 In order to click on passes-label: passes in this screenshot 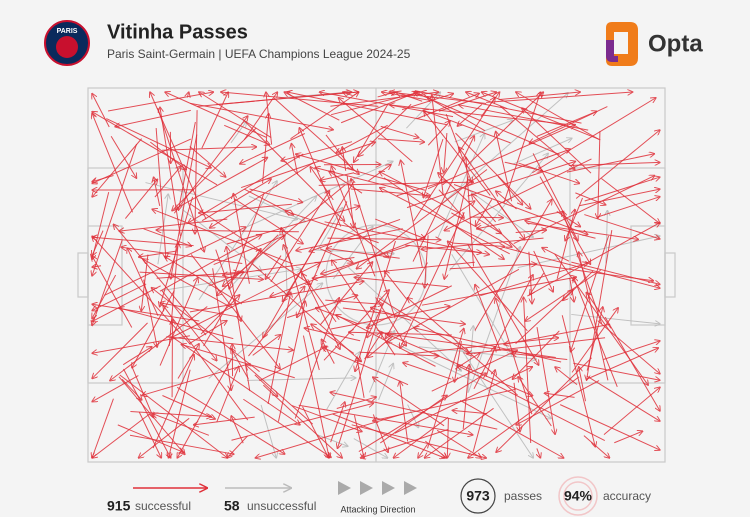, I will do `click(523, 496)`.